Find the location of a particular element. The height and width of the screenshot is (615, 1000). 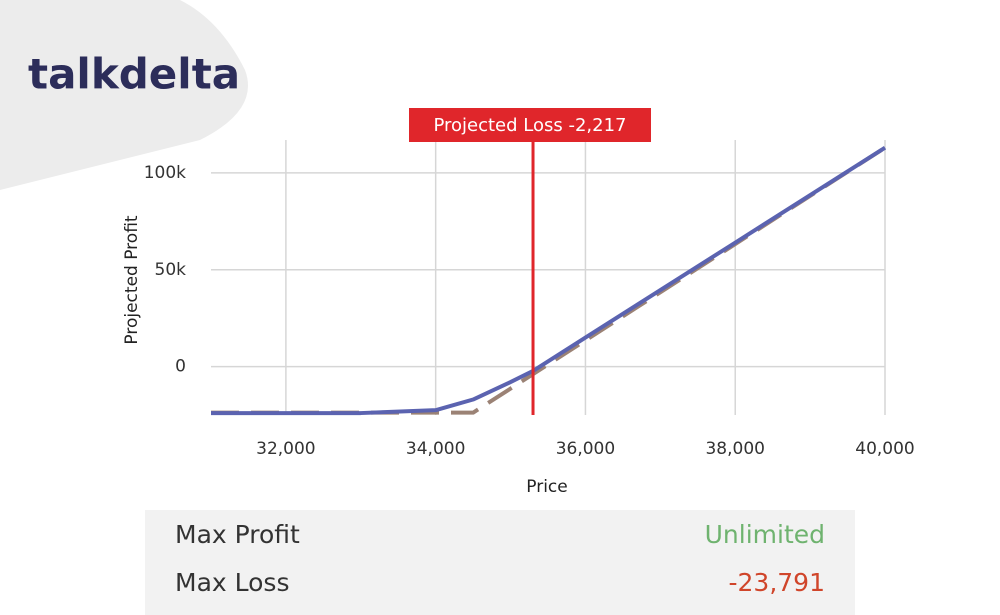

annotation-box is located at coordinates (530, 125).